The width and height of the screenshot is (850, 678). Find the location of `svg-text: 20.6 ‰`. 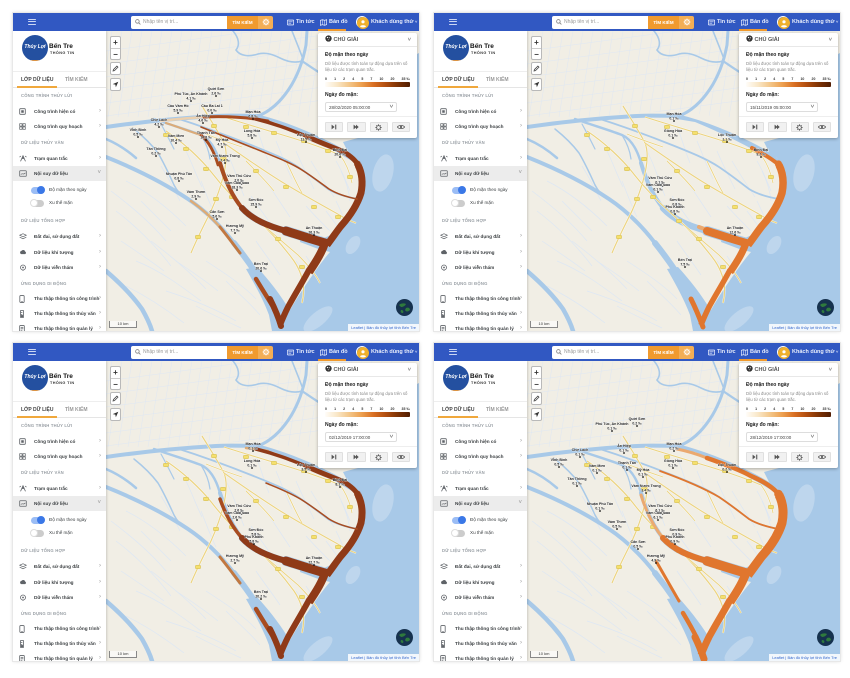

svg-text: 20.6 ‰ is located at coordinates (261, 269).